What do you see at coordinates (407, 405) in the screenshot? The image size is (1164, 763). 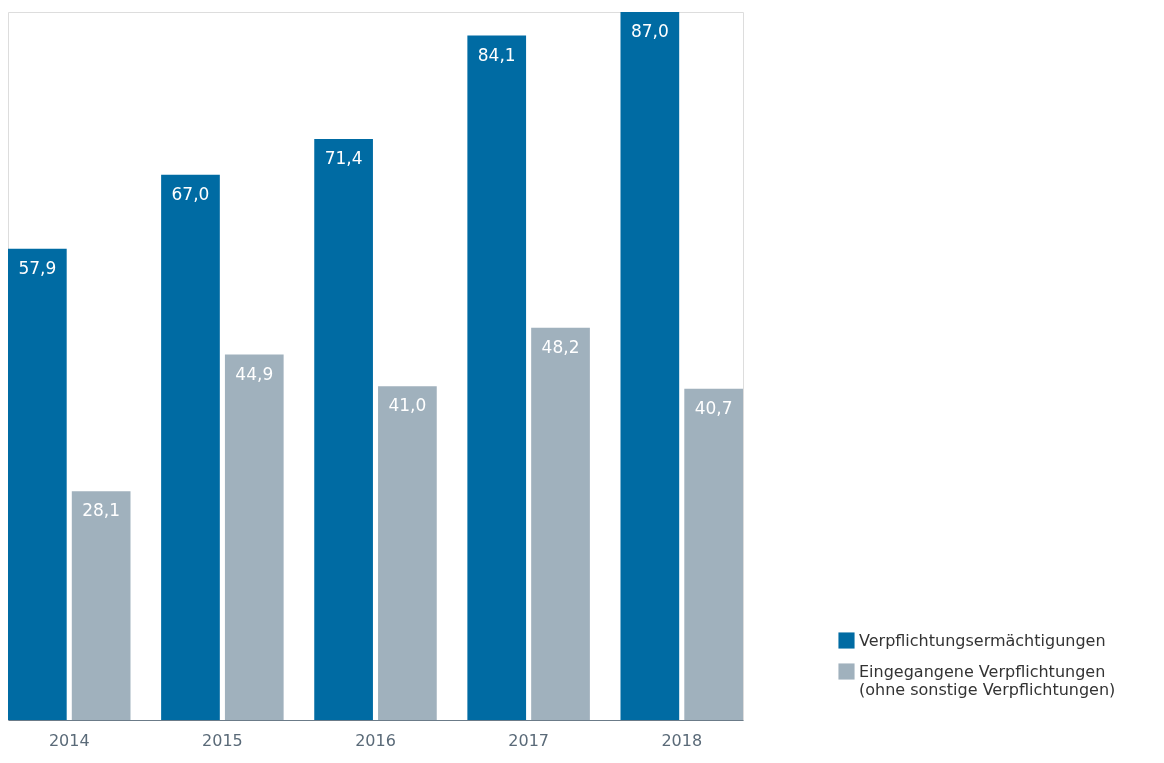 I see `data-label: 41,0` at bounding box center [407, 405].